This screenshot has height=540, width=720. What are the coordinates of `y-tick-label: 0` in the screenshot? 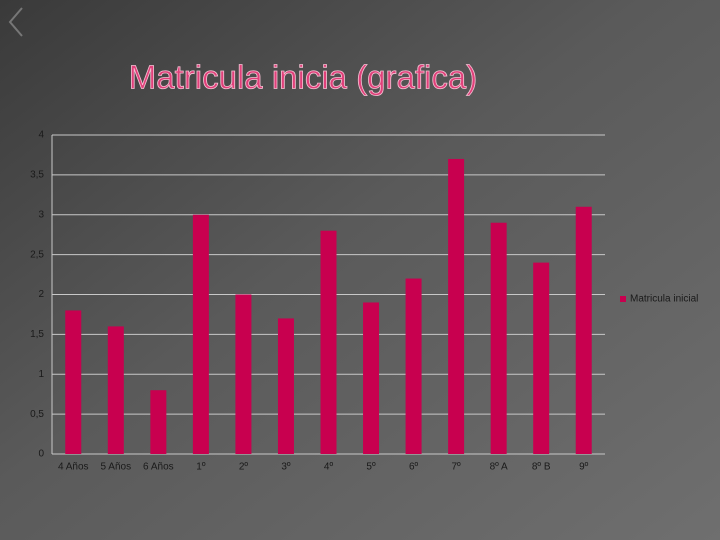 It's located at (41, 454).